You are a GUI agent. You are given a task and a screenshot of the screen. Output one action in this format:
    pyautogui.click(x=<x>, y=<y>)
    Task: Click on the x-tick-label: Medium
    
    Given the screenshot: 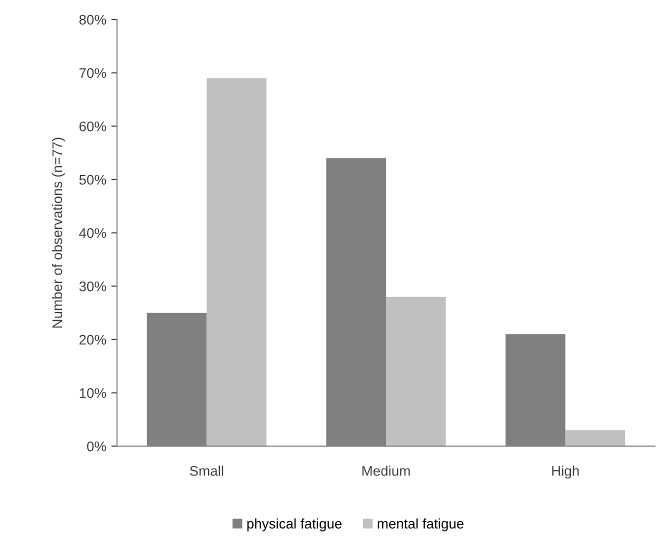 What is the action you would take?
    pyautogui.click(x=386, y=471)
    